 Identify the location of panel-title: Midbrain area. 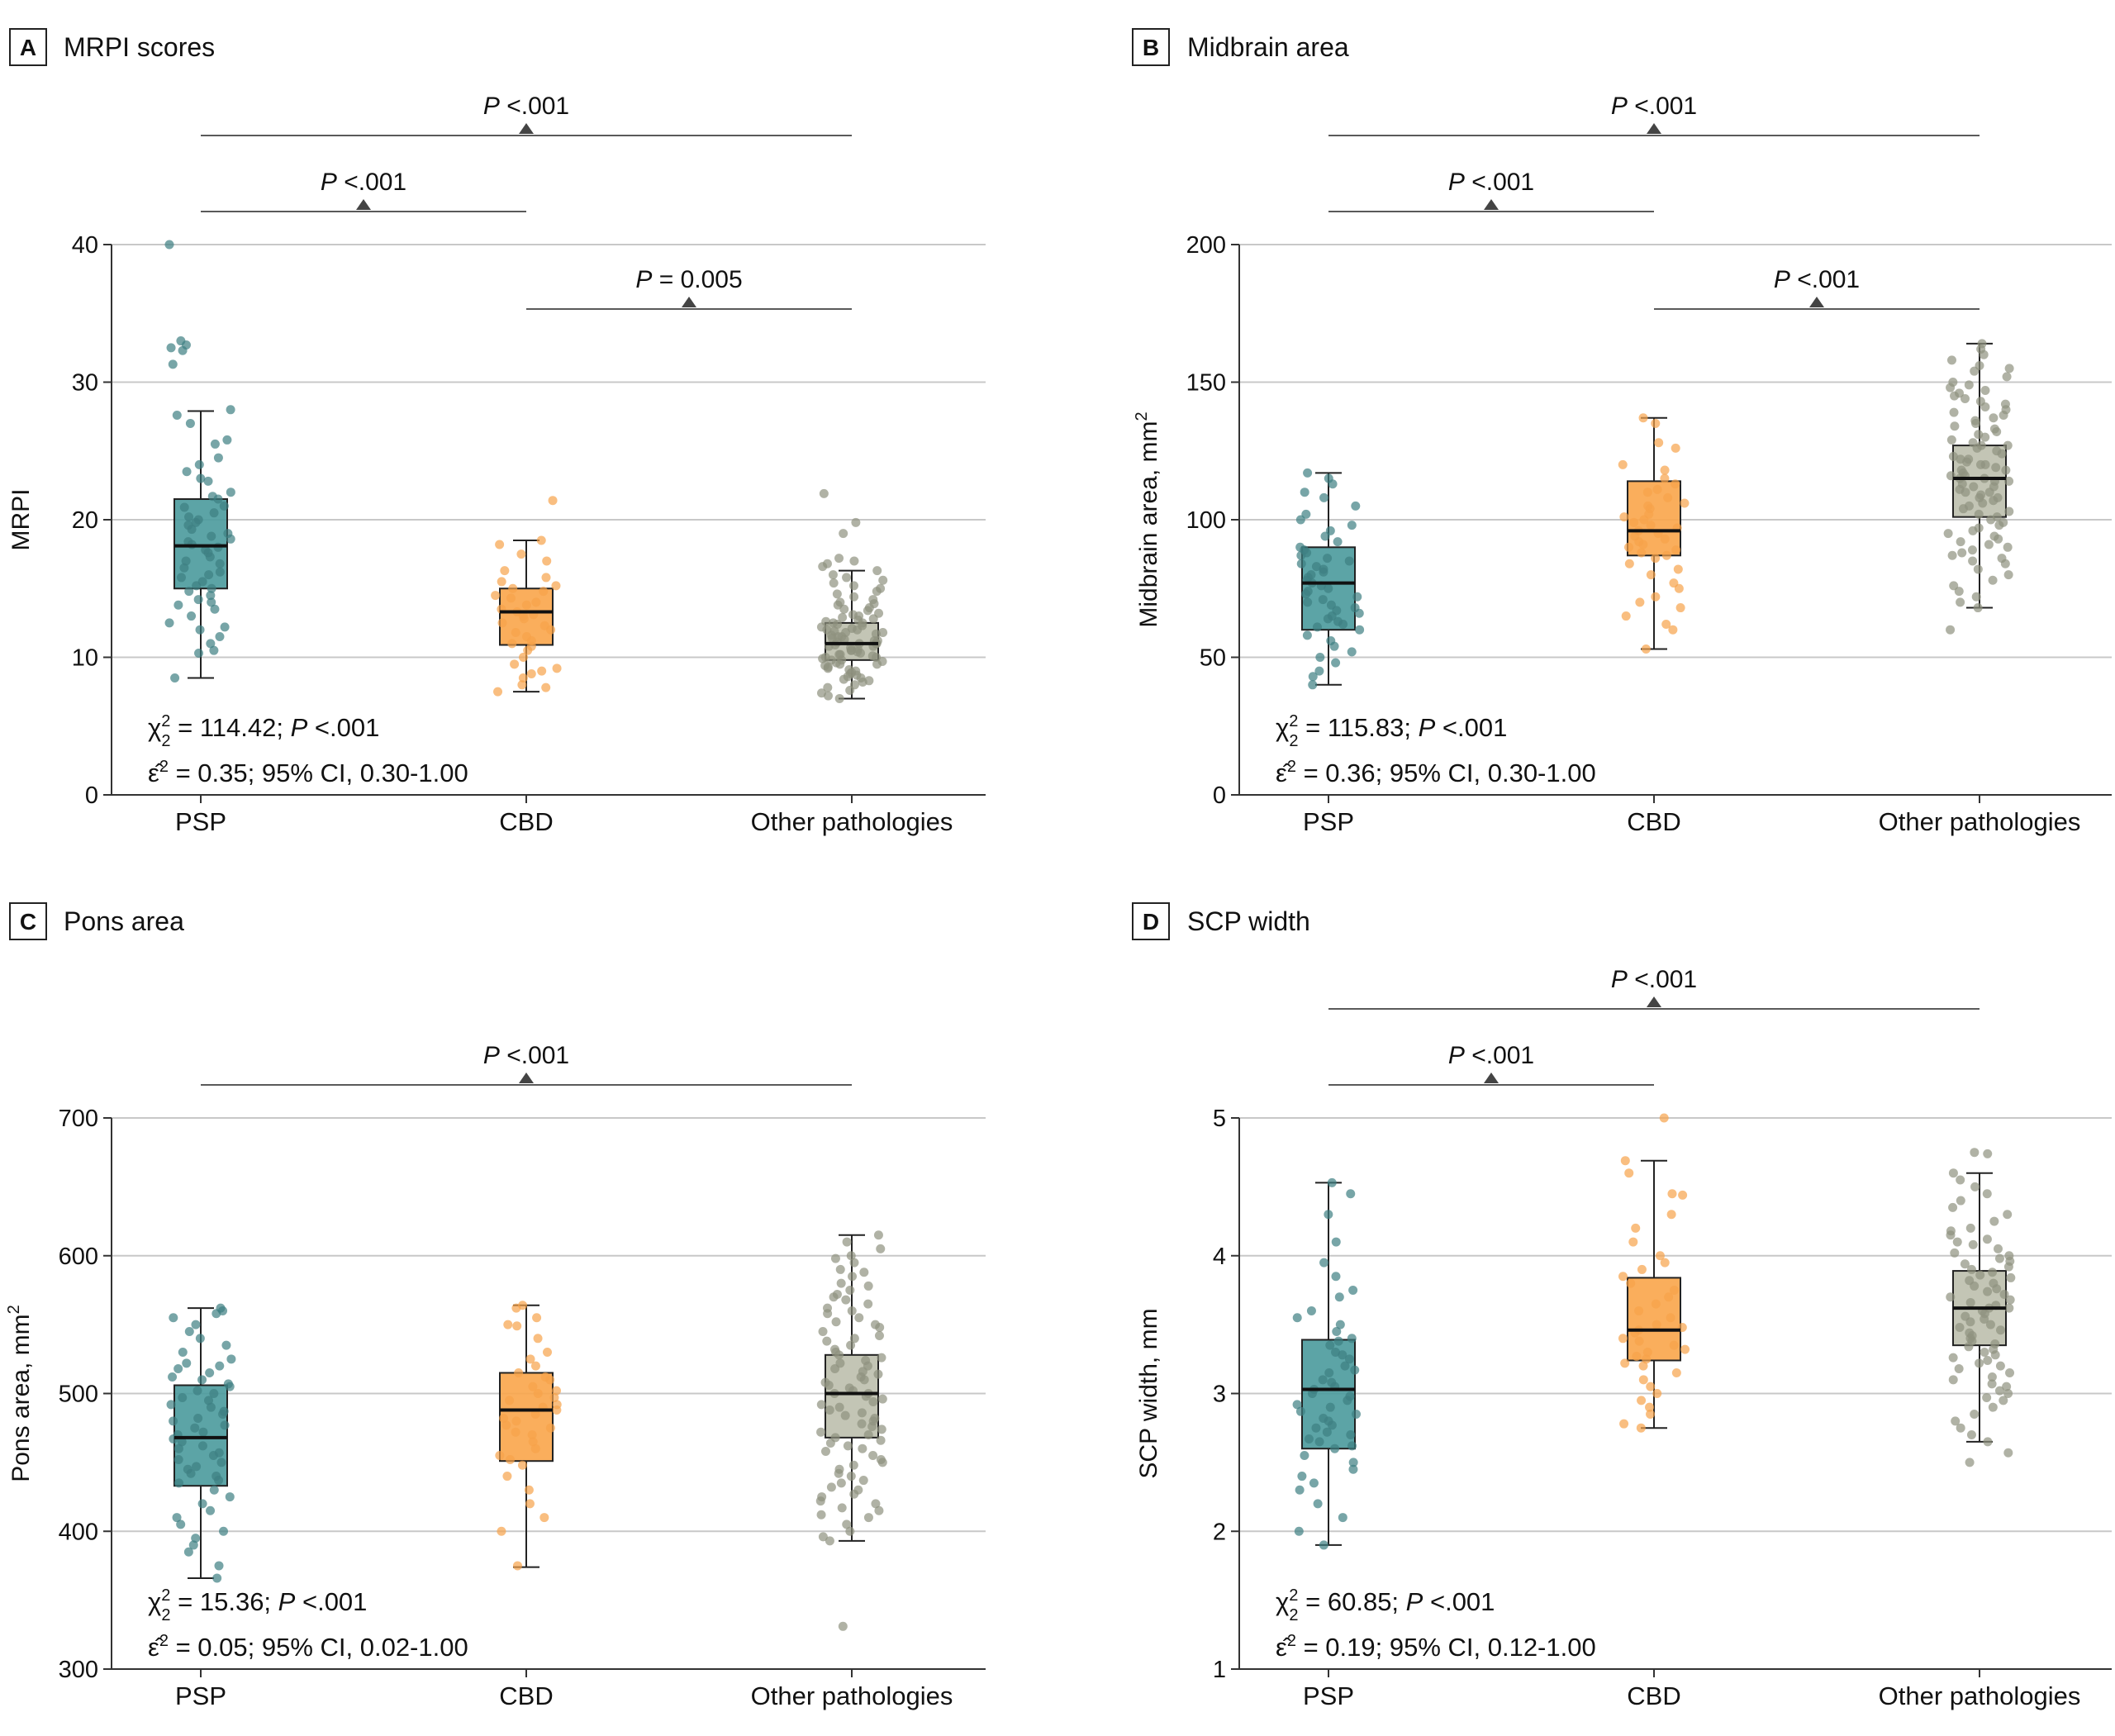
(1268, 47).